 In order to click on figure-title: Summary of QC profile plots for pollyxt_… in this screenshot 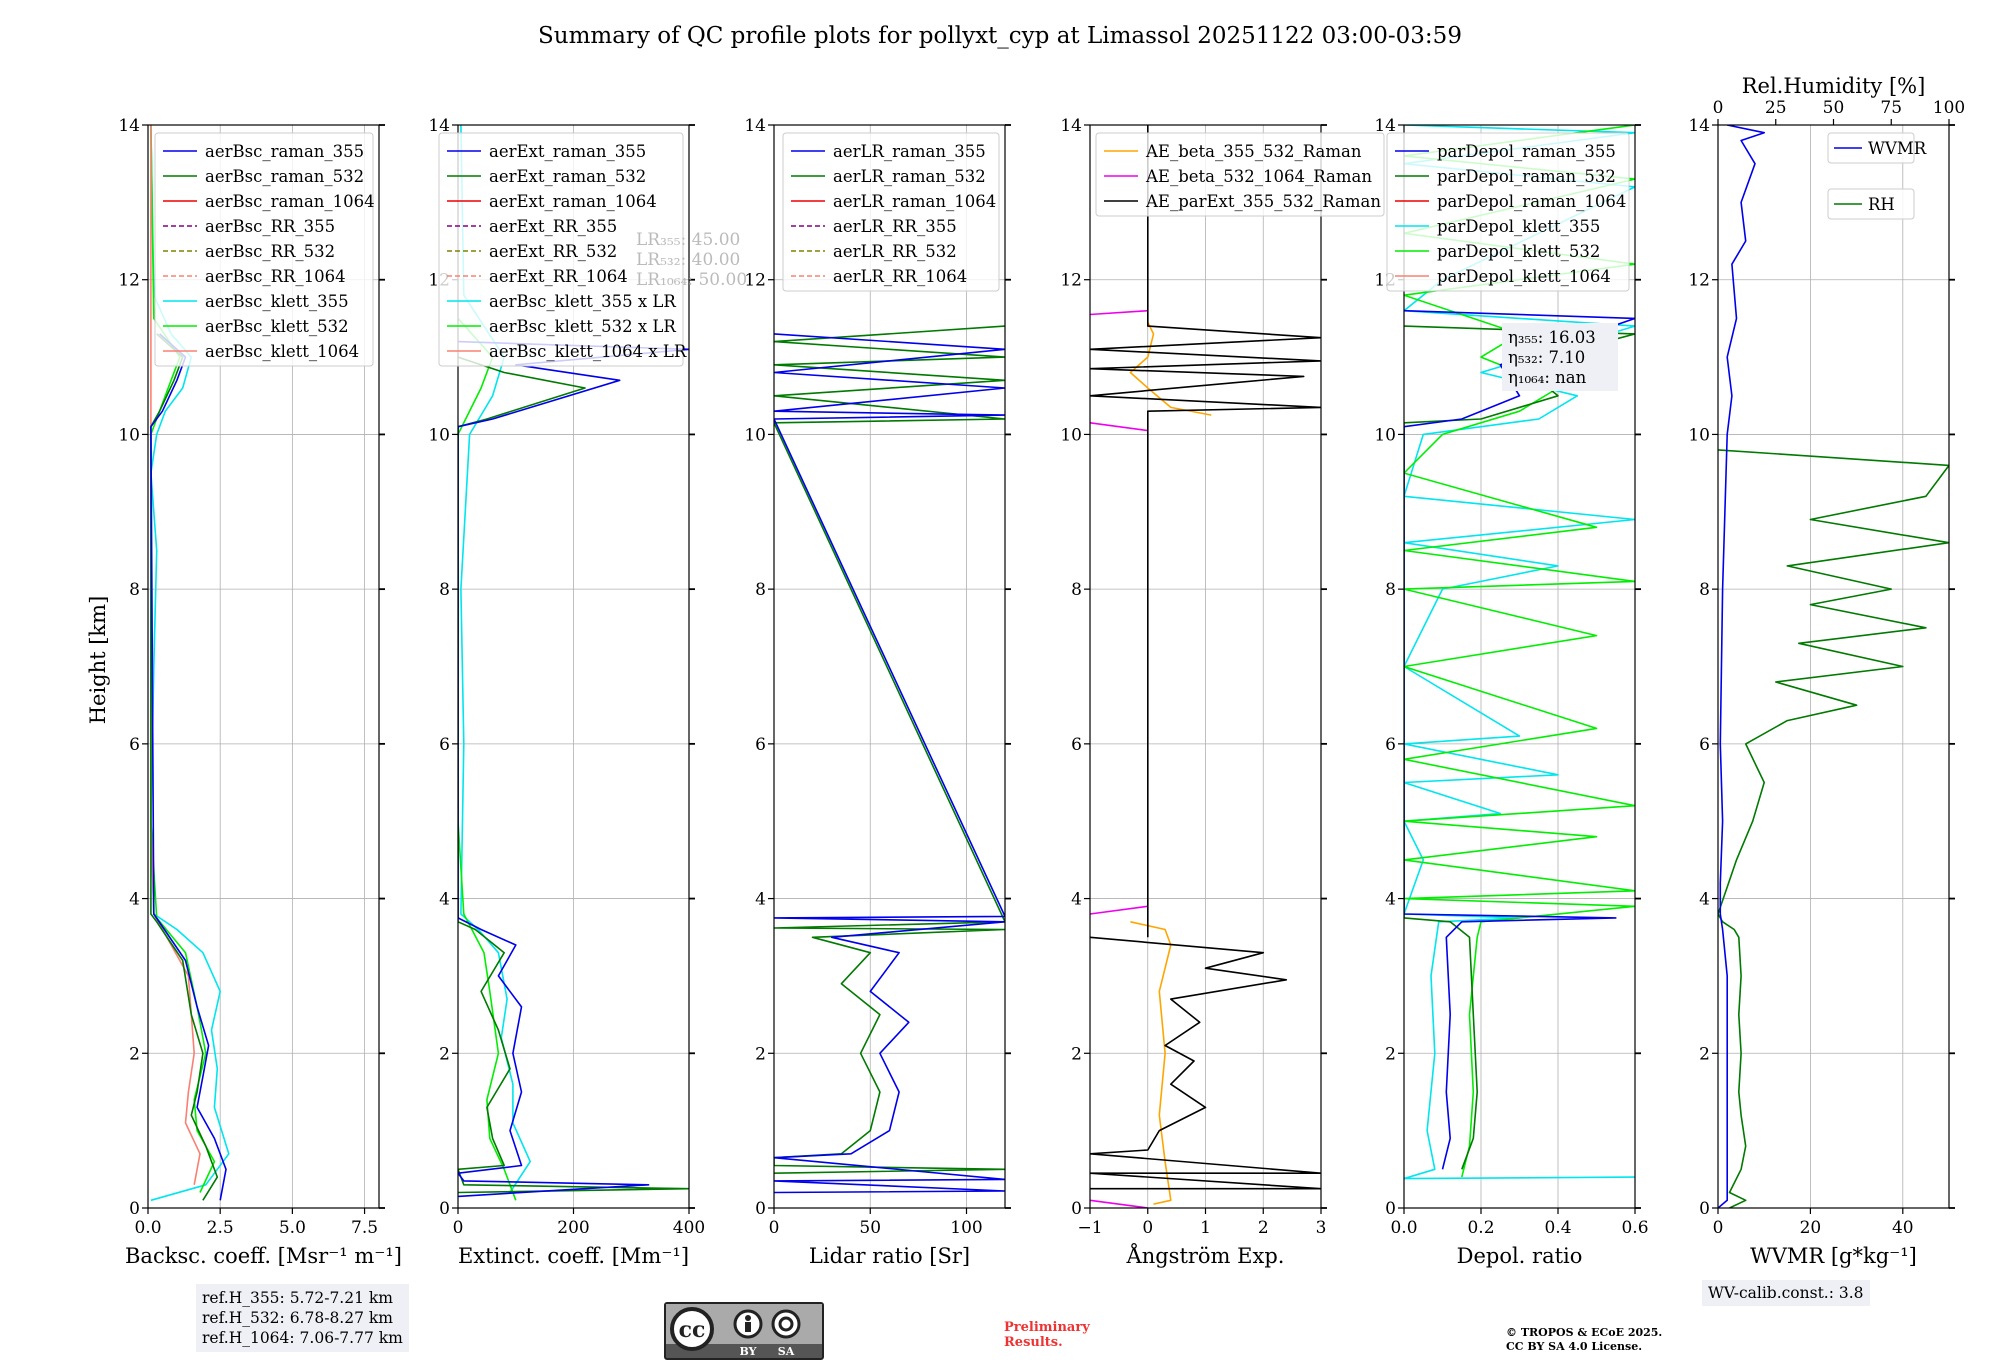, I will do `click(1000, 36)`.